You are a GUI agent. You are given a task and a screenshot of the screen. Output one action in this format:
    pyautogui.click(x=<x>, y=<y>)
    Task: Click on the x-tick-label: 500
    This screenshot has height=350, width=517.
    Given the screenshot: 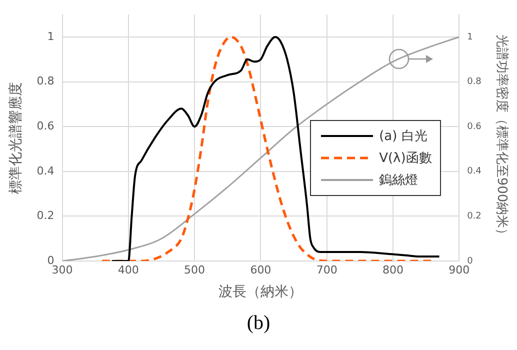 What is the action you would take?
    pyautogui.click(x=195, y=269)
    